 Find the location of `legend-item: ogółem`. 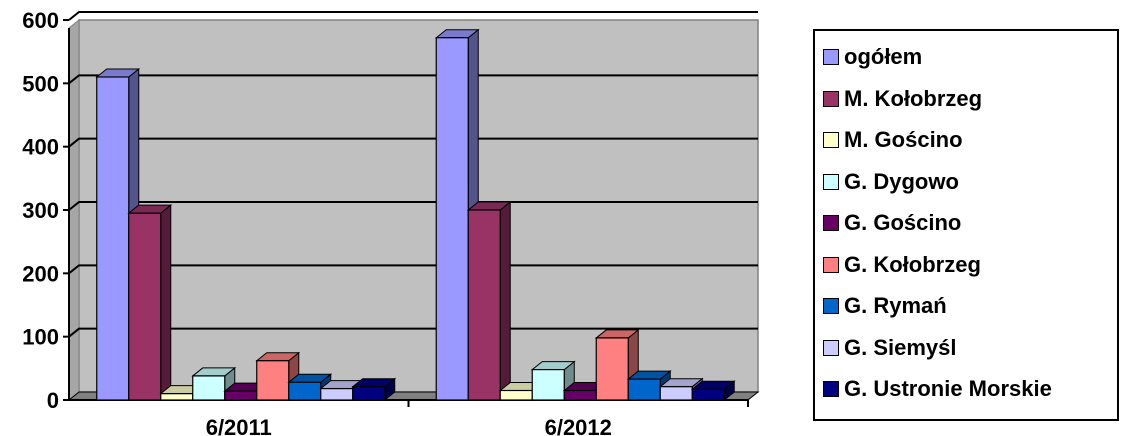

legend-item: ogółem is located at coordinates (872, 57).